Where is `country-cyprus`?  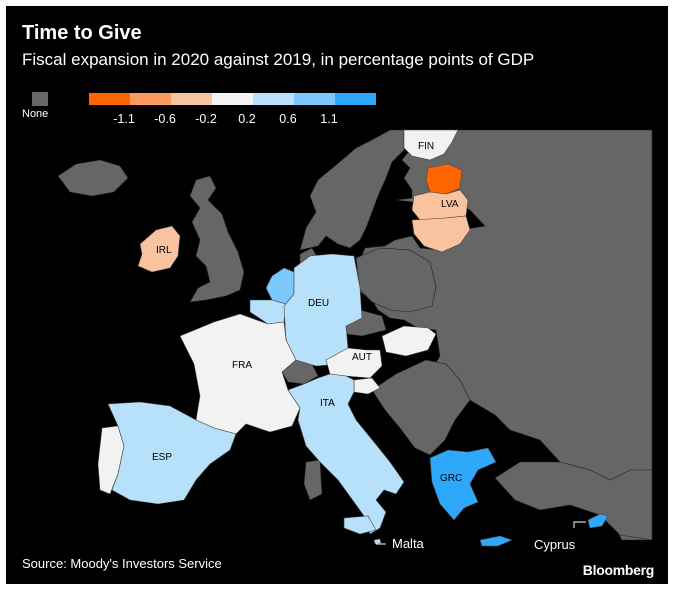
country-cyprus is located at coordinates (598, 521).